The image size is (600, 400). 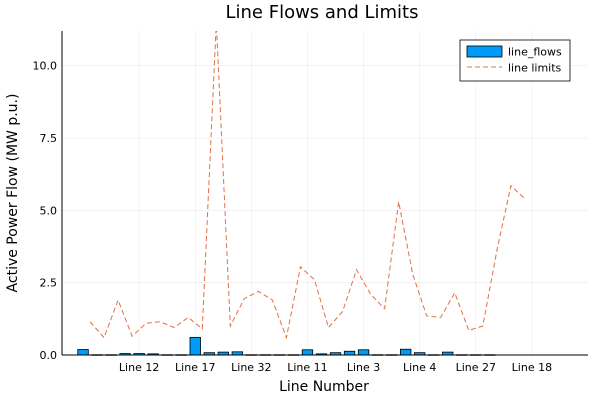 I want to click on y-tick-label: 10.0, so click(x=45, y=66).